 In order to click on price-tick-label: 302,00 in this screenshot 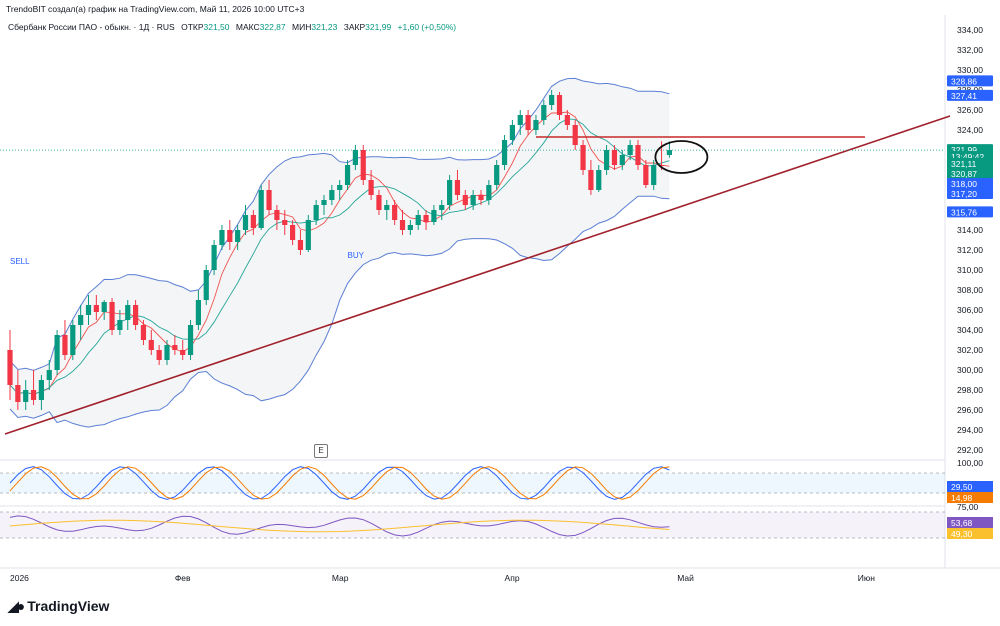, I will do `click(970, 350)`.